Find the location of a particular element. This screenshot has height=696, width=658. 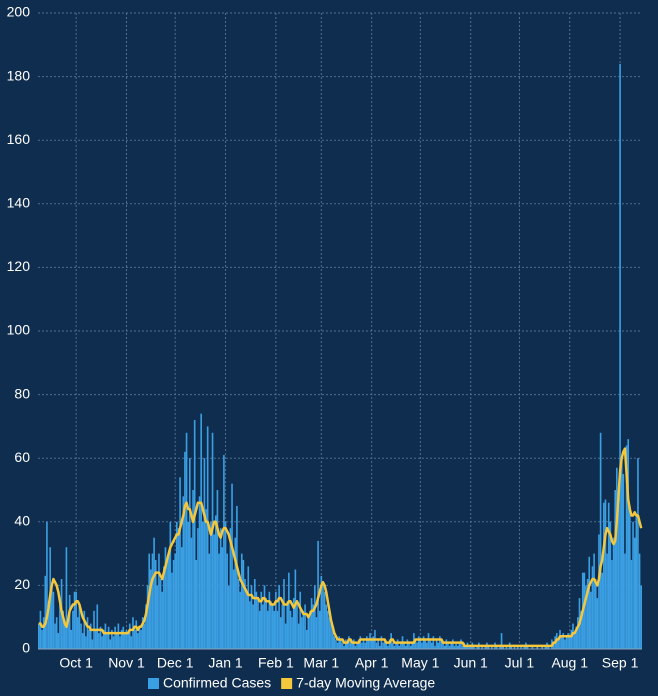

y-tick-label: 60 is located at coordinates (22, 457).